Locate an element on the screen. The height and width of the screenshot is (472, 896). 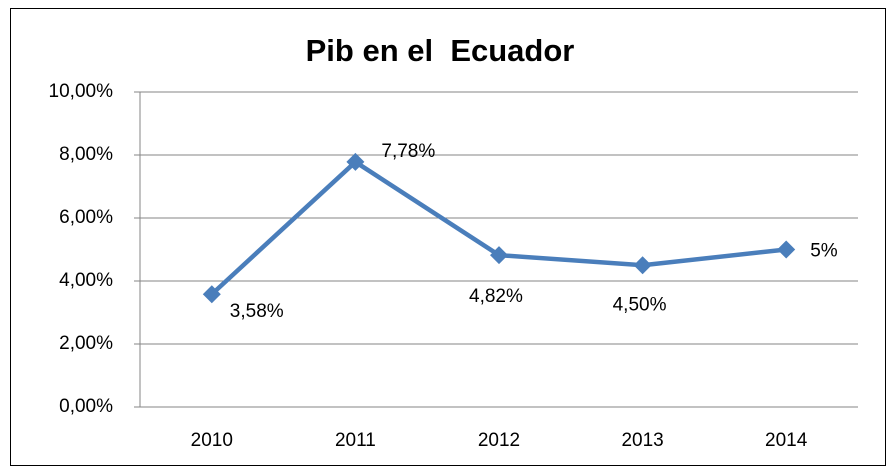
y-tick-label: 8,00% is located at coordinates (86, 154).